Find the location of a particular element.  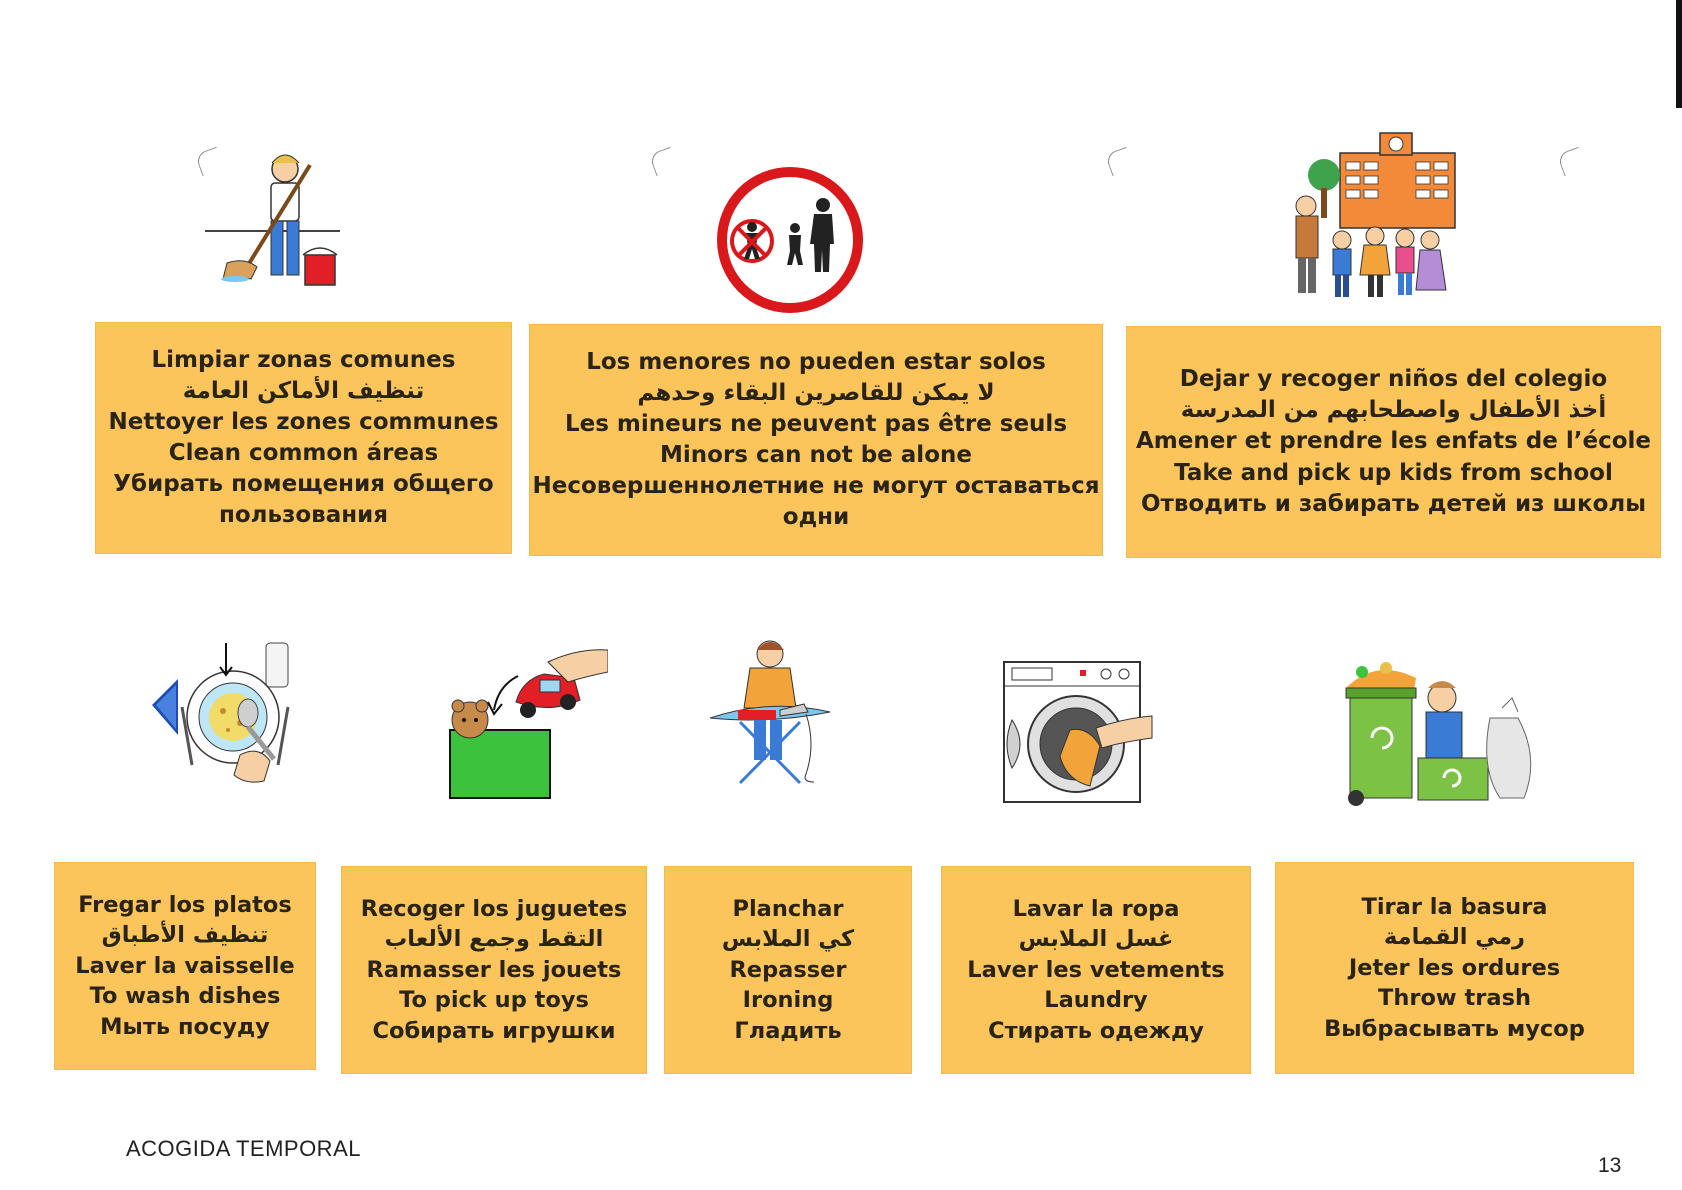

card-line-ru: Отводить и забирать детей из школы is located at coordinates (1393, 503).